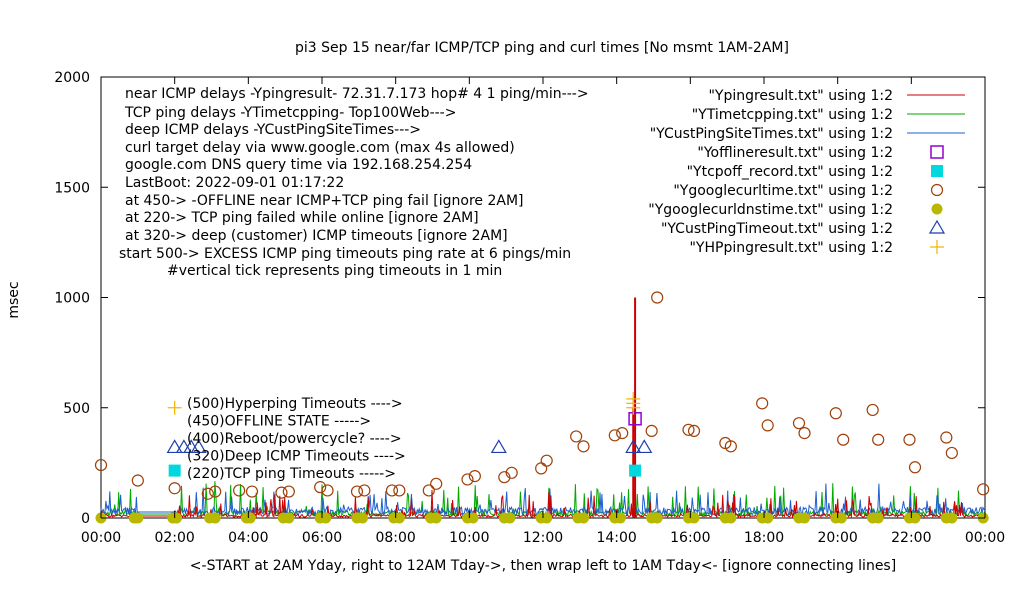 Image resolution: width=1020 pixels, height=600 pixels. I want to click on key-label: (320)Deep ICMP Timeouts ---->, so click(296, 457).